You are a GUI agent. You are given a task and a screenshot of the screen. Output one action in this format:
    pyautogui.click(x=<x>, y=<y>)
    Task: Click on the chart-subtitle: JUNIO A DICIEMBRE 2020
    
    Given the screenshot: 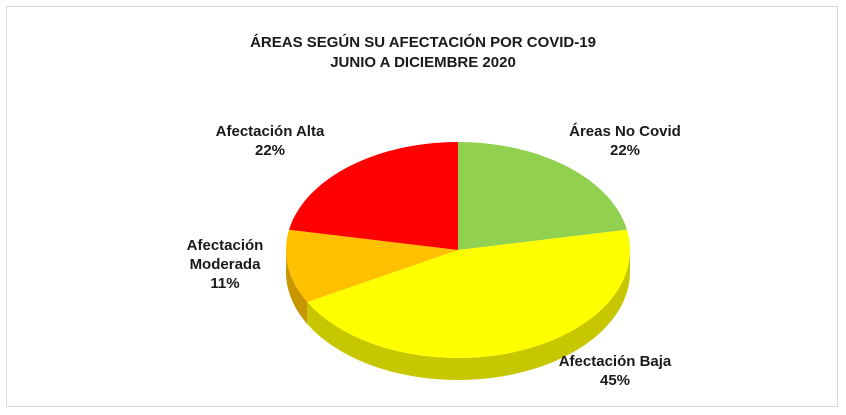 What is the action you would take?
    pyautogui.click(x=423, y=62)
    